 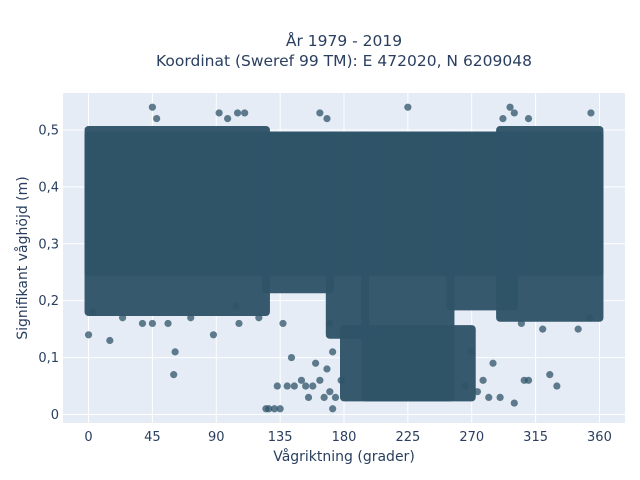 What do you see at coordinates (48, 244) in the screenshot?
I see `y-tick-label: 0,3` at bounding box center [48, 244].